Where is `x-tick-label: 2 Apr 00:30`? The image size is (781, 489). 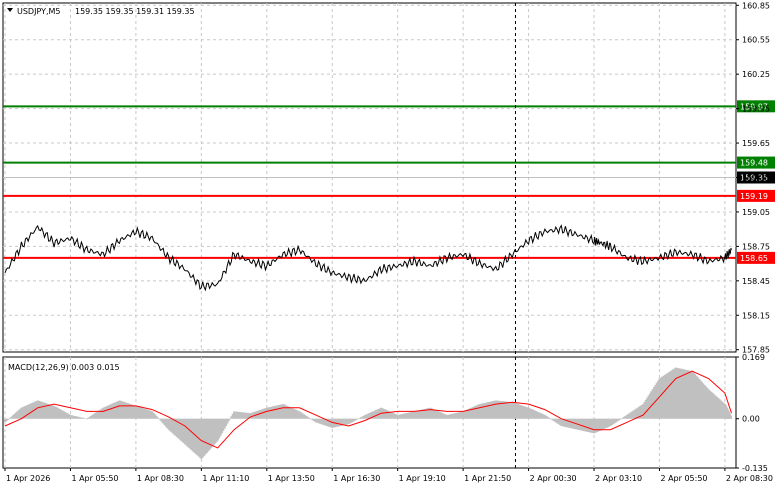 x-tick-label: 2 Apr 00:30 is located at coordinates (553, 478).